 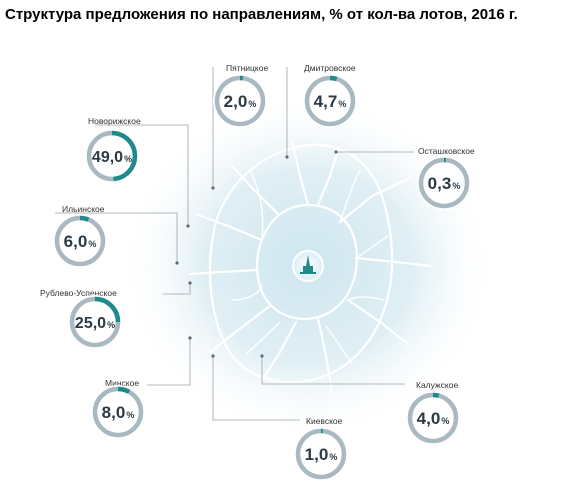 I want to click on value-minskoe: 8,0%, so click(x=118, y=412).